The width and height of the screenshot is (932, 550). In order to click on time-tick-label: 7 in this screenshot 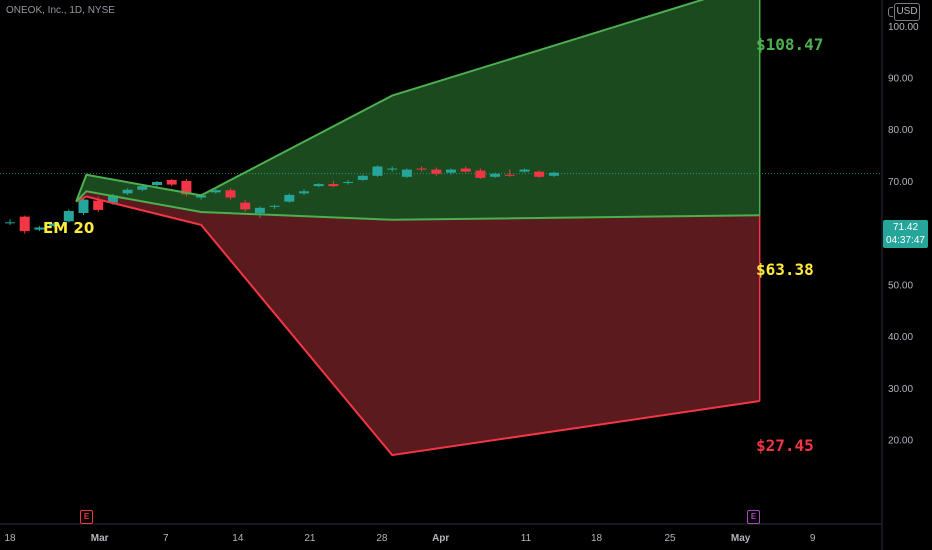, I will do `click(166, 538)`.